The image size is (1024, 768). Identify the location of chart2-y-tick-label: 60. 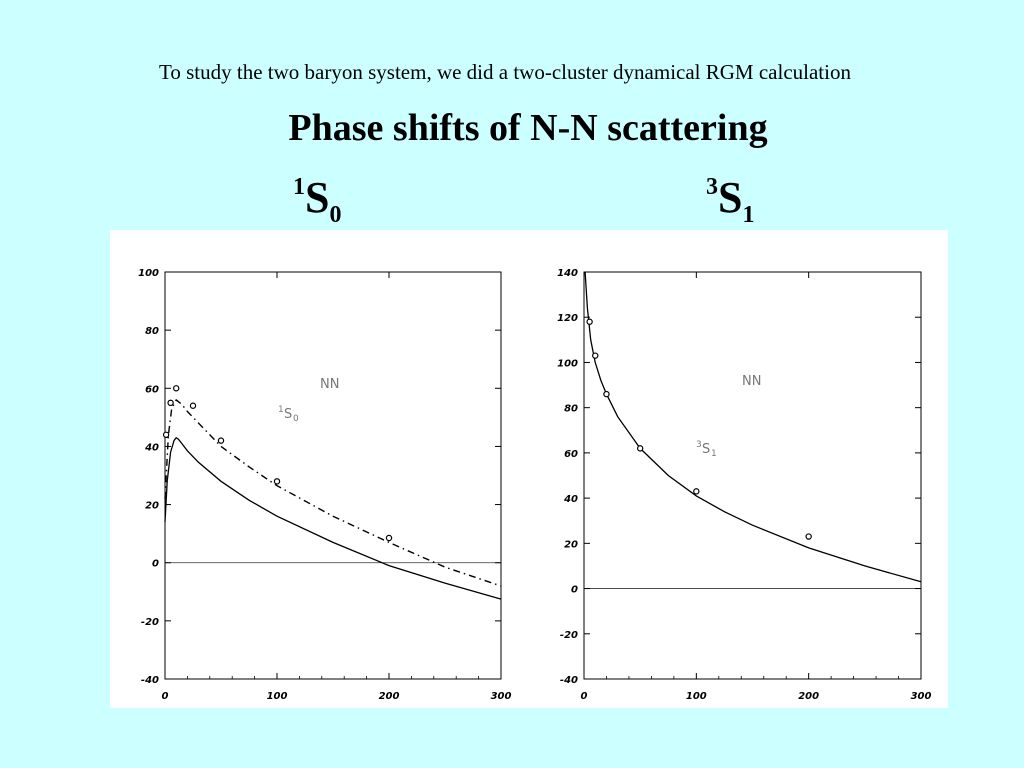
(571, 454).